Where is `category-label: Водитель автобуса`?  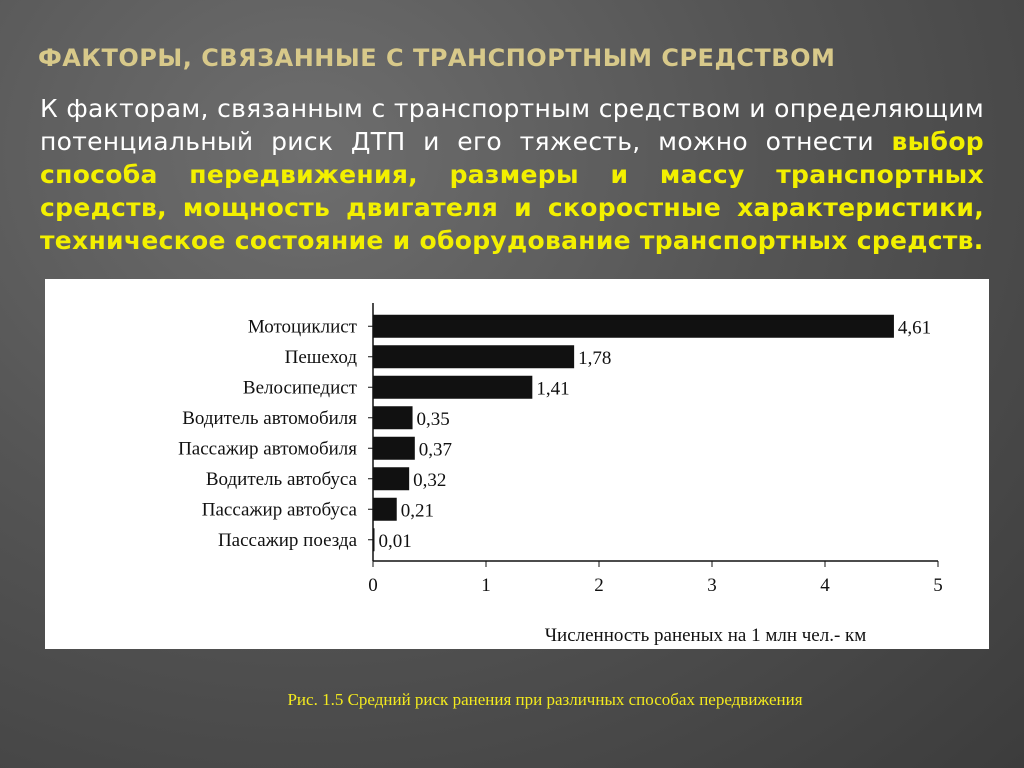 category-label: Водитель автобуса is located at coordinates (282, 479).